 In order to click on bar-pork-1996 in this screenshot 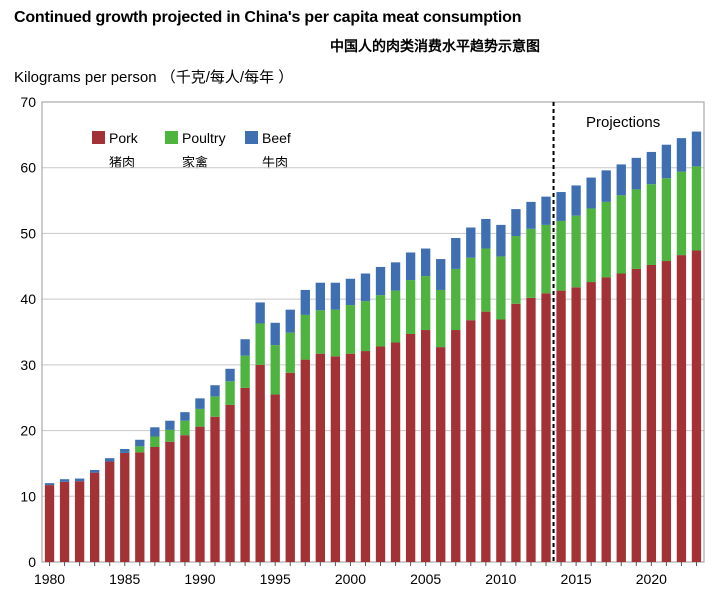, I will do `click(290, 467)`.